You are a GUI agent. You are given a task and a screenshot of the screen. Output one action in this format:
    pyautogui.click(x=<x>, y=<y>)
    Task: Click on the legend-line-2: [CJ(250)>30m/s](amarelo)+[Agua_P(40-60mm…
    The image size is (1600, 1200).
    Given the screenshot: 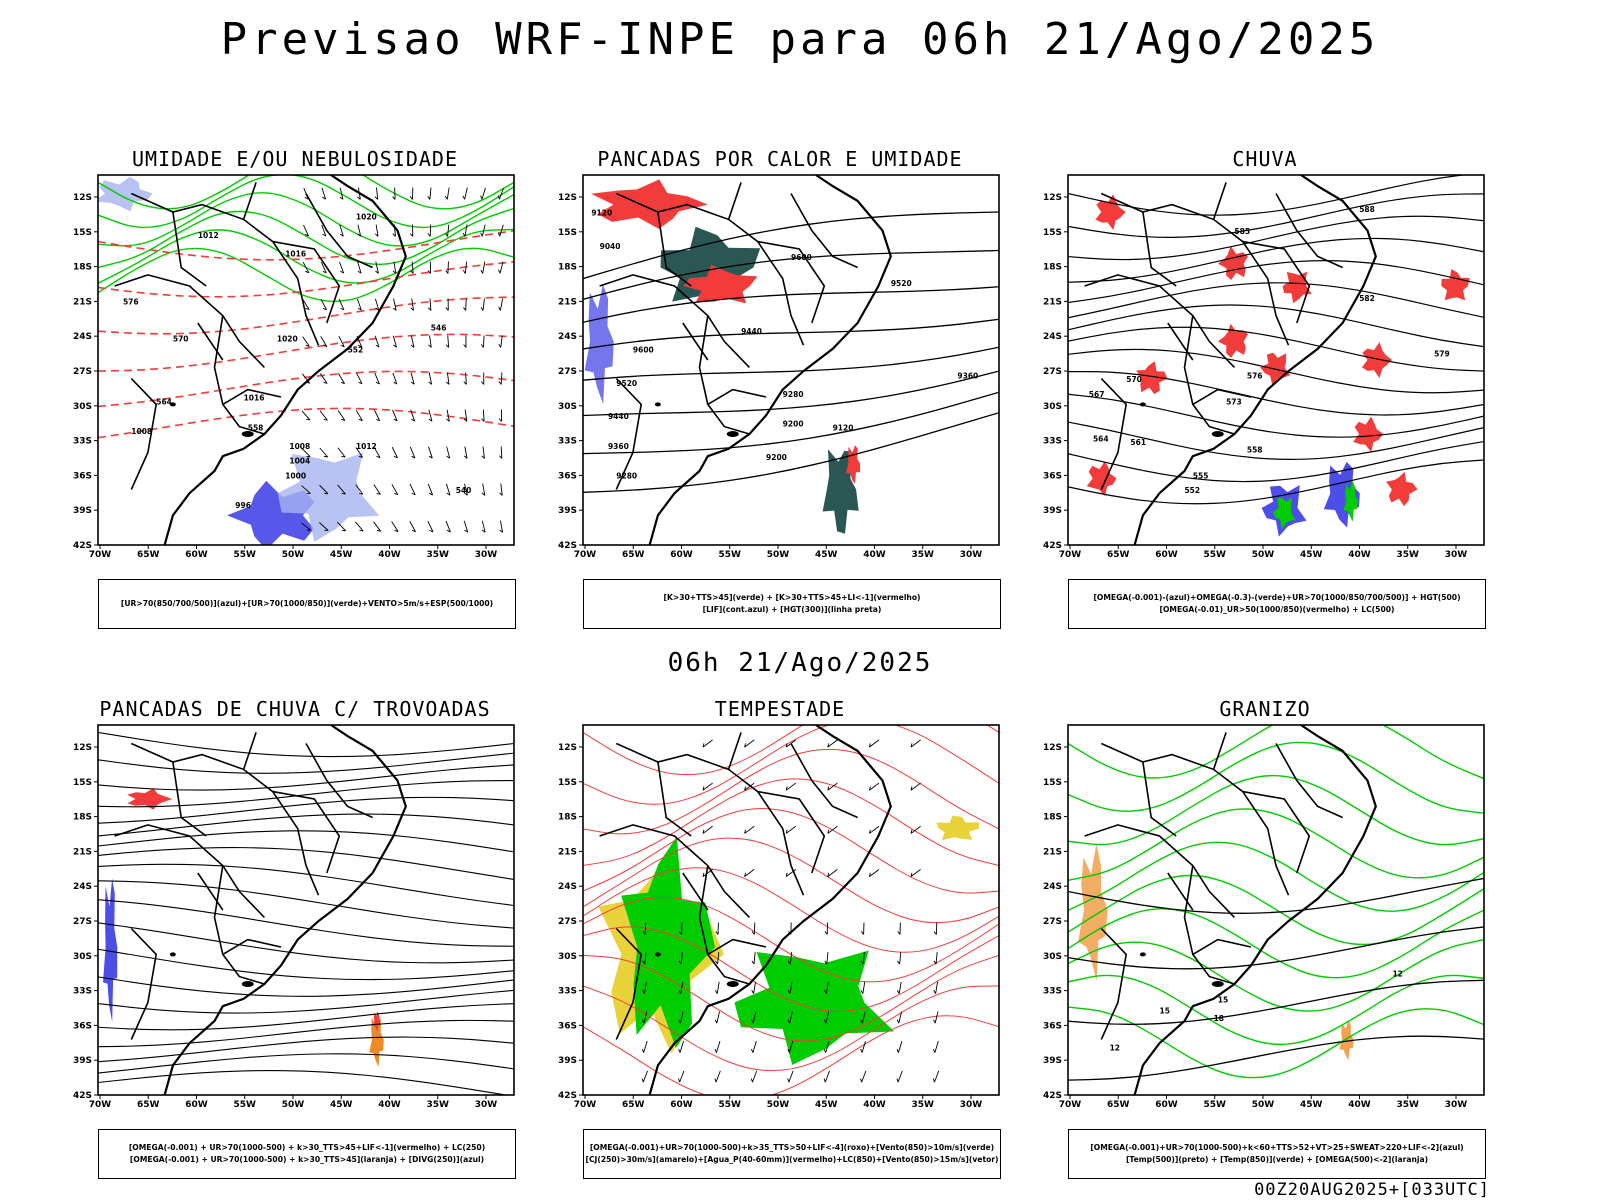 What is the action you would take?
    pyautogui.click(x=792, y=1159)
    